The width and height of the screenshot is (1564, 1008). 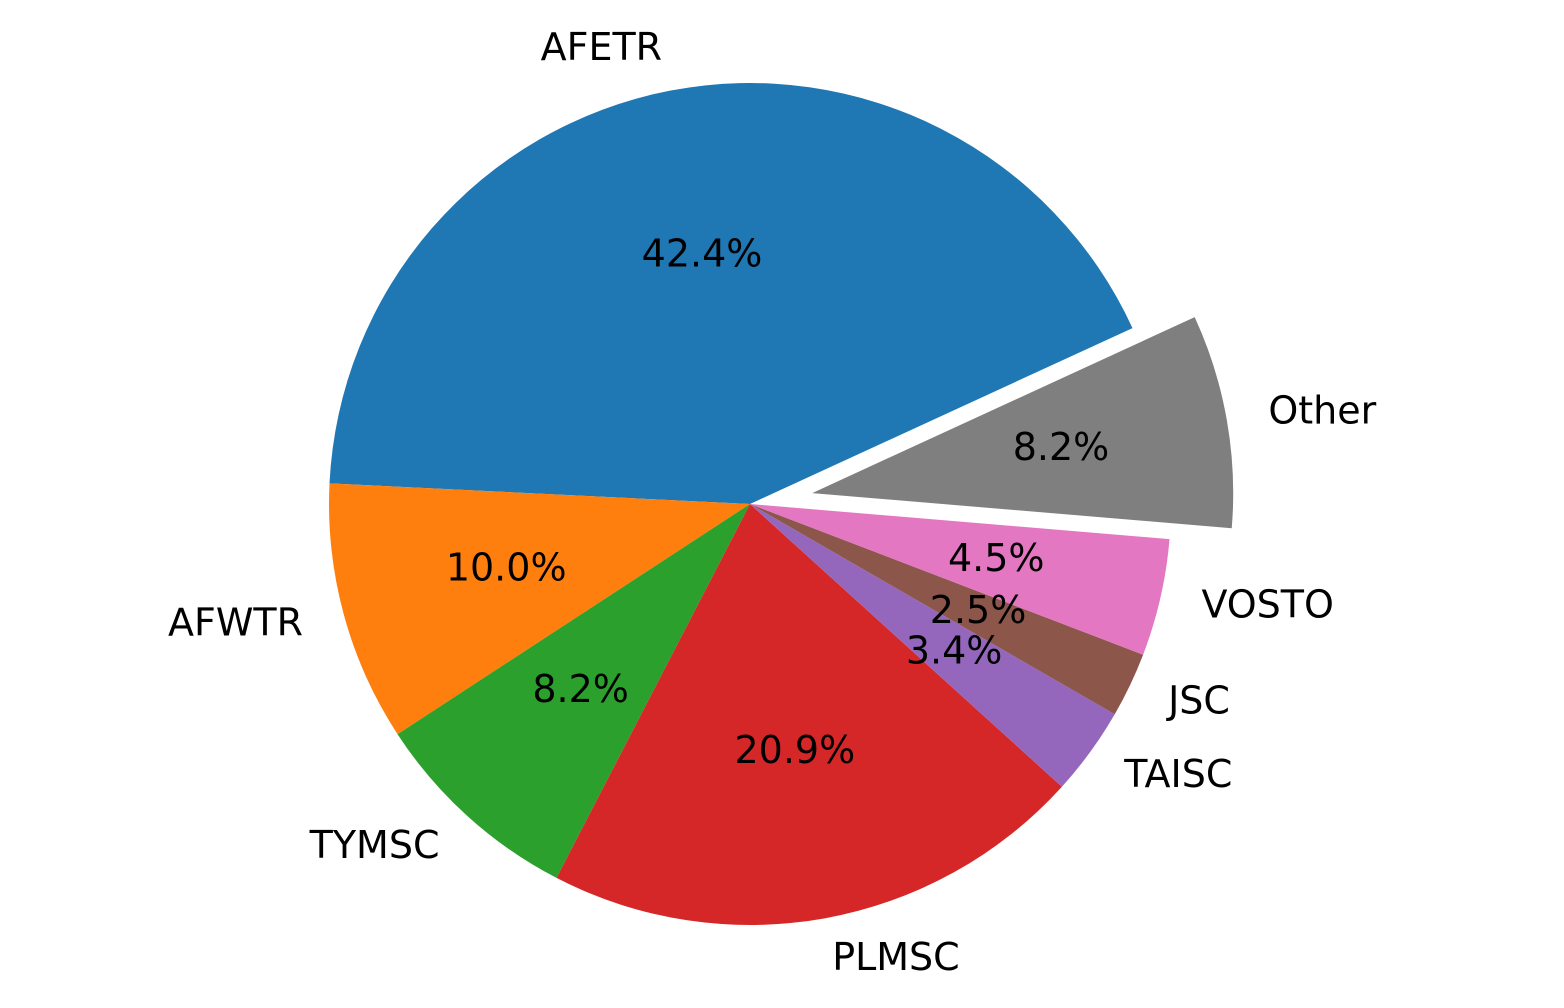 What do you see at coordinates (506, 568) in the screenshot?
I see `pct-label-afwtr: 10.0%` at bounding box center [506, 568].